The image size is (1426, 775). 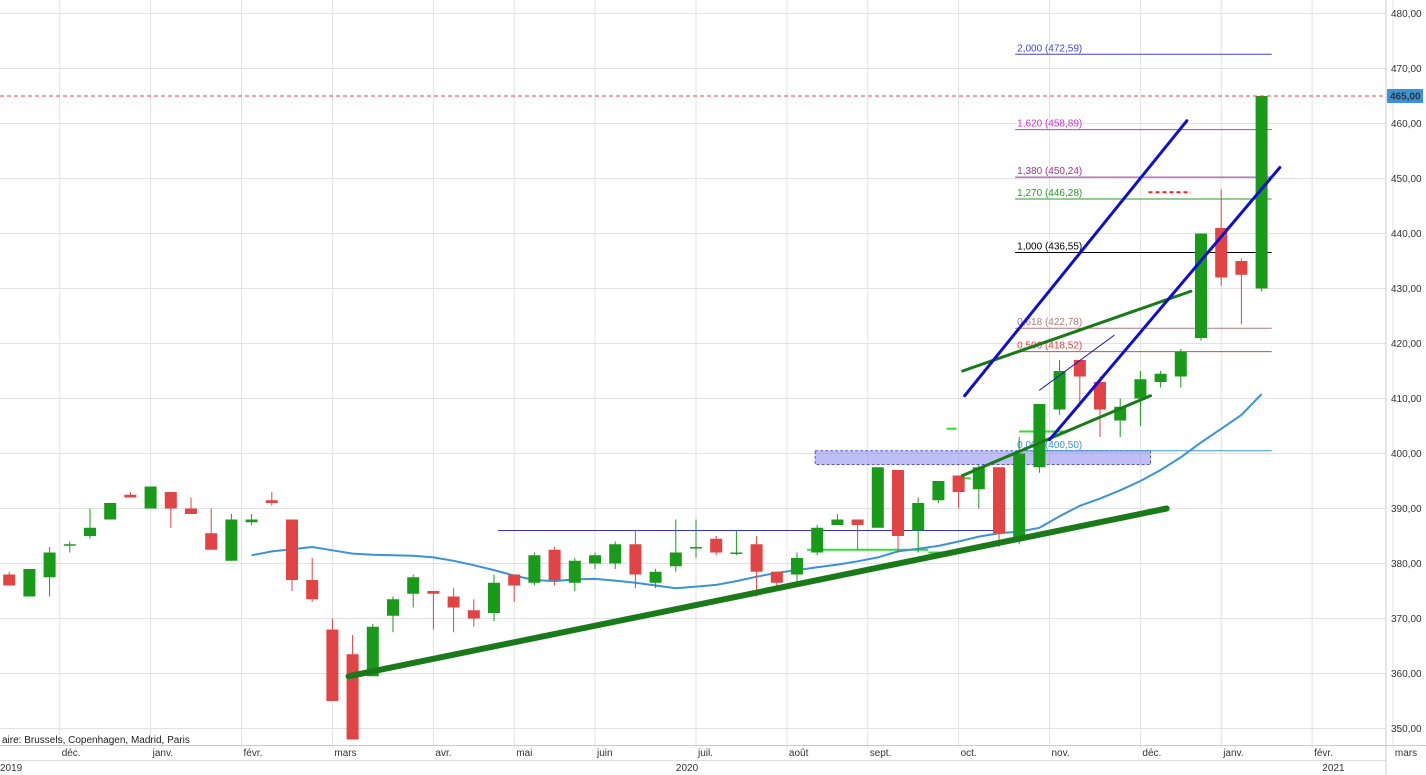 I want to click on consolidation-zone, so click(x=982, y=457).